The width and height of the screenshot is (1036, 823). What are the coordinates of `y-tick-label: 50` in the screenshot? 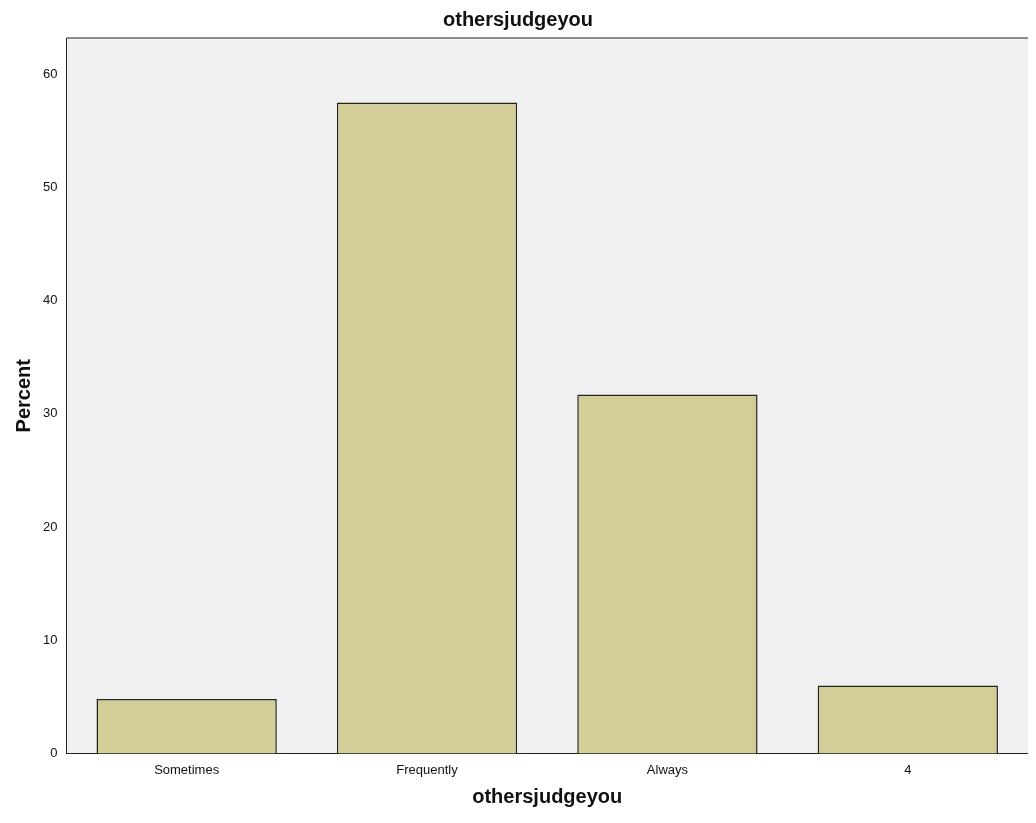 It's located at (50, 186).